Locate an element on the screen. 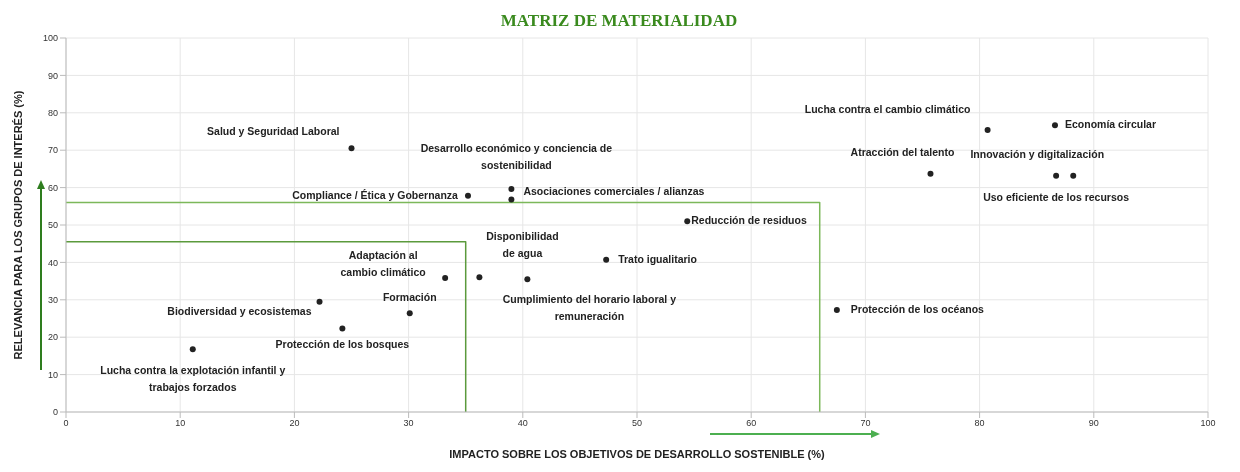 This screenshot has width=1240, height=472. annotation: Desarrollo económico y conciencia de sostenibilidad is located at coordinates (516, 156).